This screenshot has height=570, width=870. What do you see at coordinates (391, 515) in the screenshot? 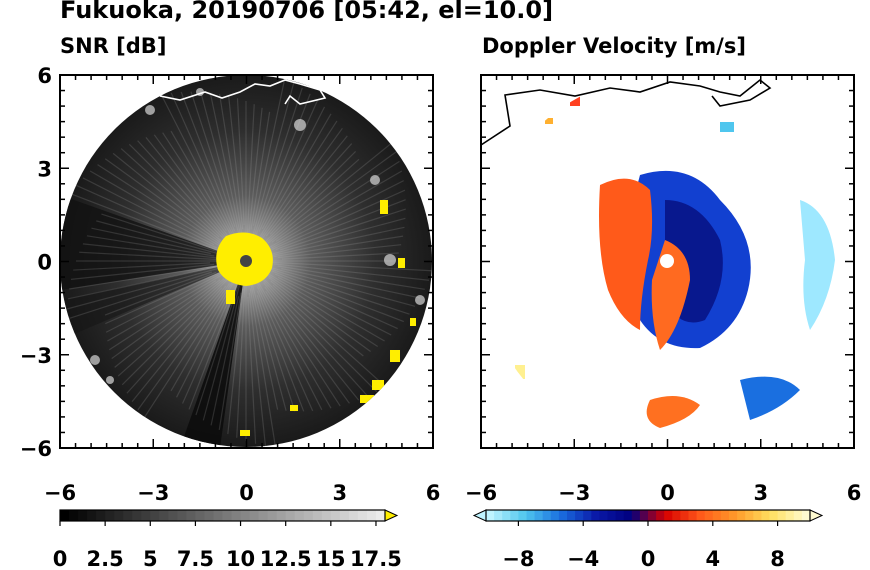
I see `snr-colorbar-extend` at bounding box center [391, 515].